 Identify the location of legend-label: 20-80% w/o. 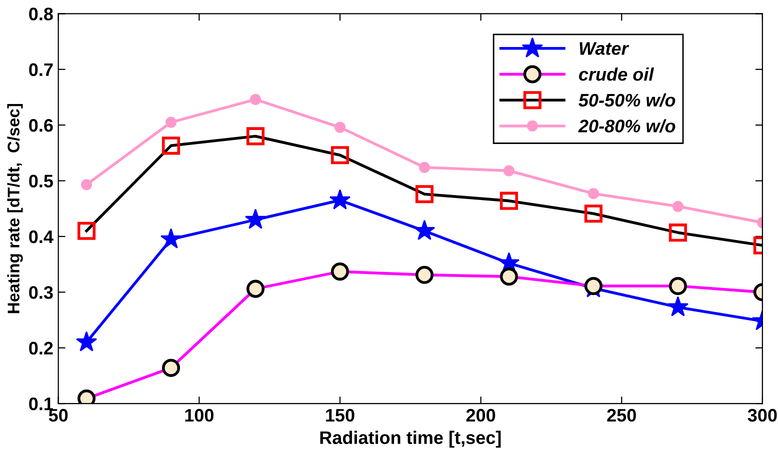
(627, 126).